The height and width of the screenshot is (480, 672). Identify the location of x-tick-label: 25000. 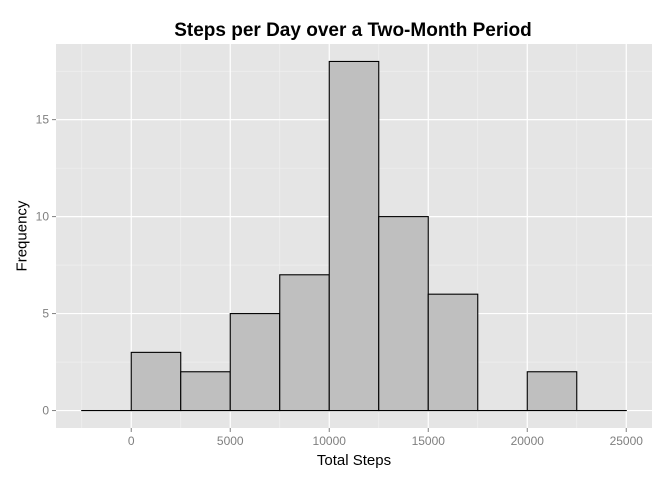
(627, 441).